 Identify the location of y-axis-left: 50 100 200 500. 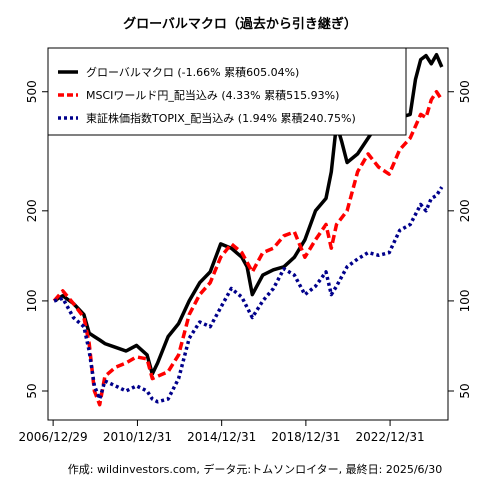
(36, 239).